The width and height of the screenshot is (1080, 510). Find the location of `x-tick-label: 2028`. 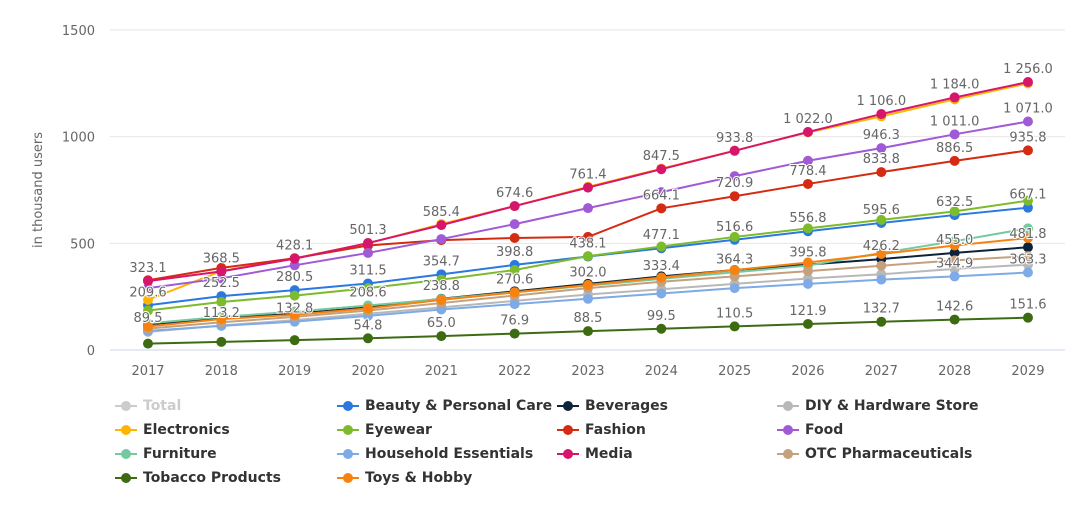

x-tick-label: 2028 is located at coordinates (954, 371).